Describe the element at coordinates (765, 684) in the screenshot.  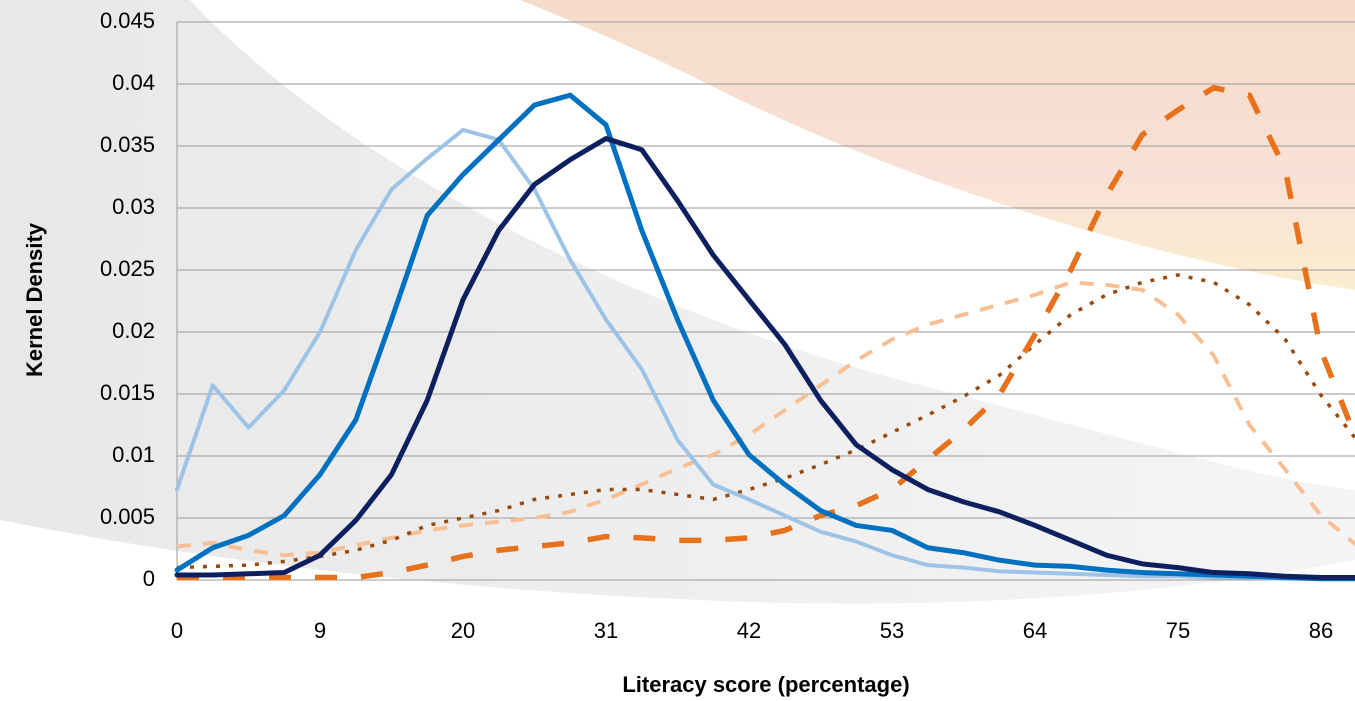
I see `x-axis-title: Literacy score (percentage)` at that location.